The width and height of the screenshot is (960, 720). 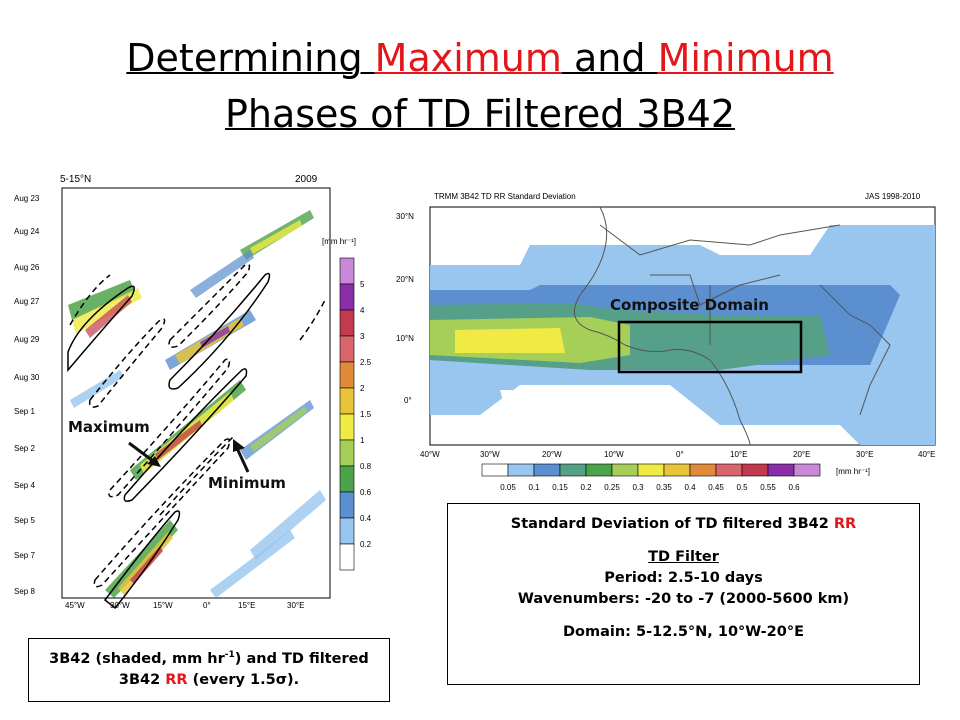 I want to click on std-colorbar-label: 0.3, so click(x=638, y=487).